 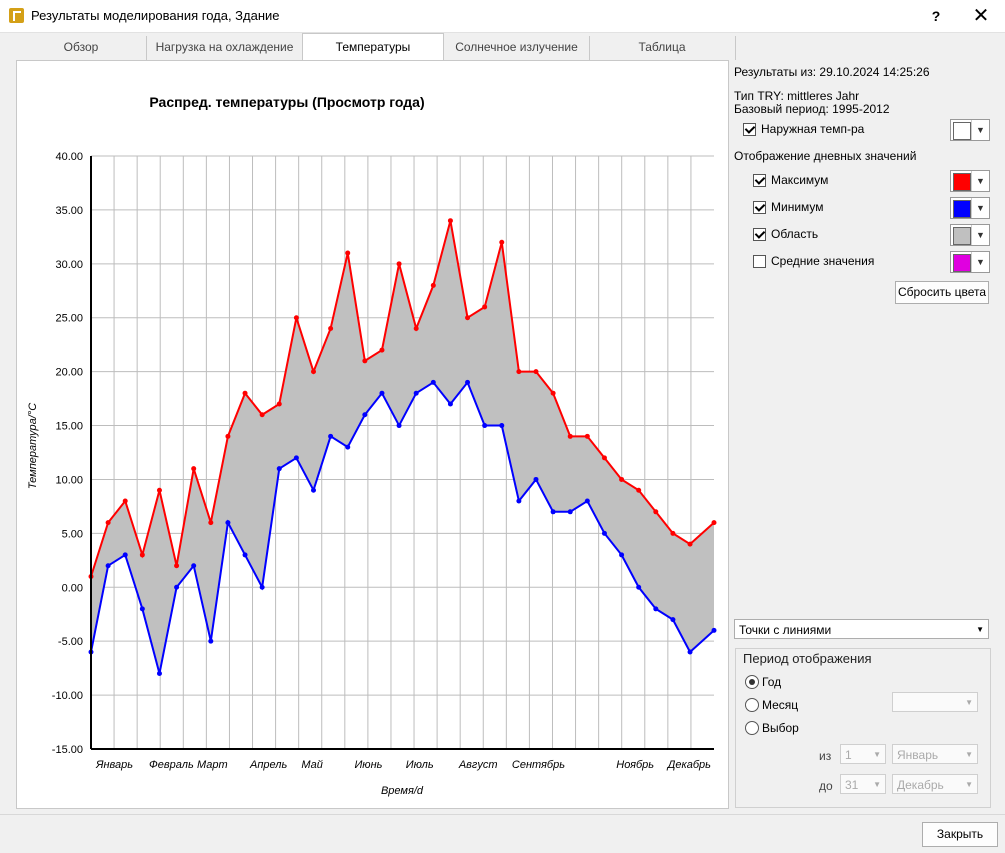 I want to click on x-tick-label: Апрель, so click(x=268, y=765).